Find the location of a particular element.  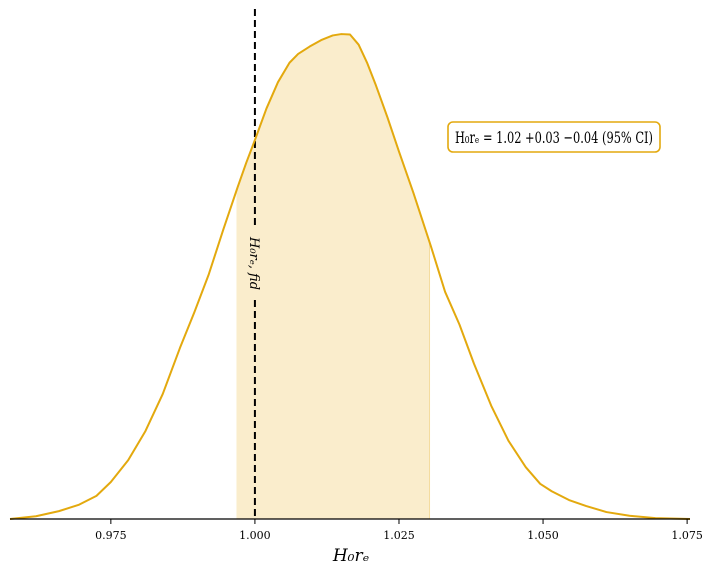

x-axis: 0.975 1.000 1.025 1.050 1.075 H₀rₑ is located at coordinates (356, 542).